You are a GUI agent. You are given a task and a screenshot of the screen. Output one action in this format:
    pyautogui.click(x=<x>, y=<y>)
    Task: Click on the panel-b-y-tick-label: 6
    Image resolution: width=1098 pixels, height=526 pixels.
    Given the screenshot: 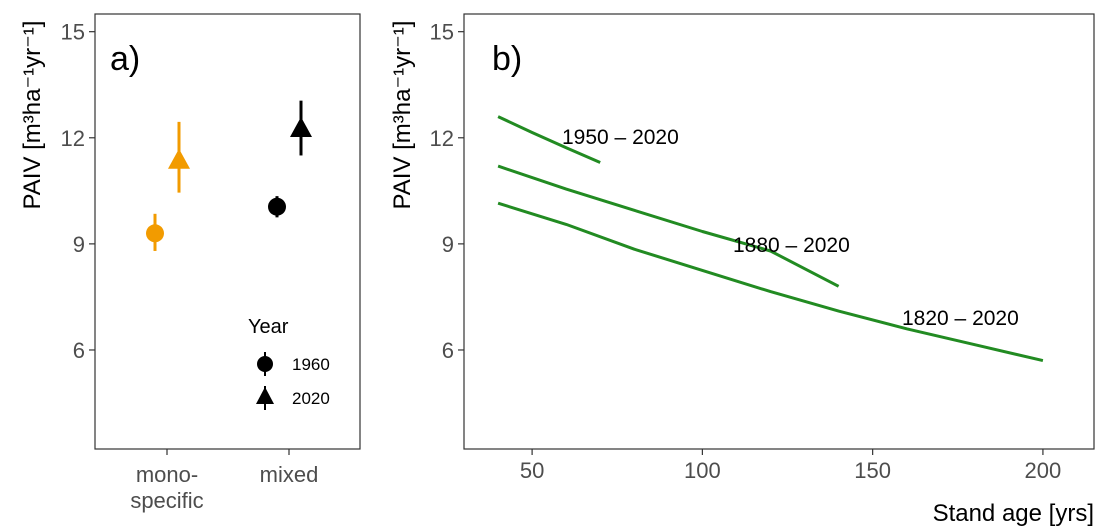 What is the action you would take?
    pyautogui.click(x=448, y=350)
    